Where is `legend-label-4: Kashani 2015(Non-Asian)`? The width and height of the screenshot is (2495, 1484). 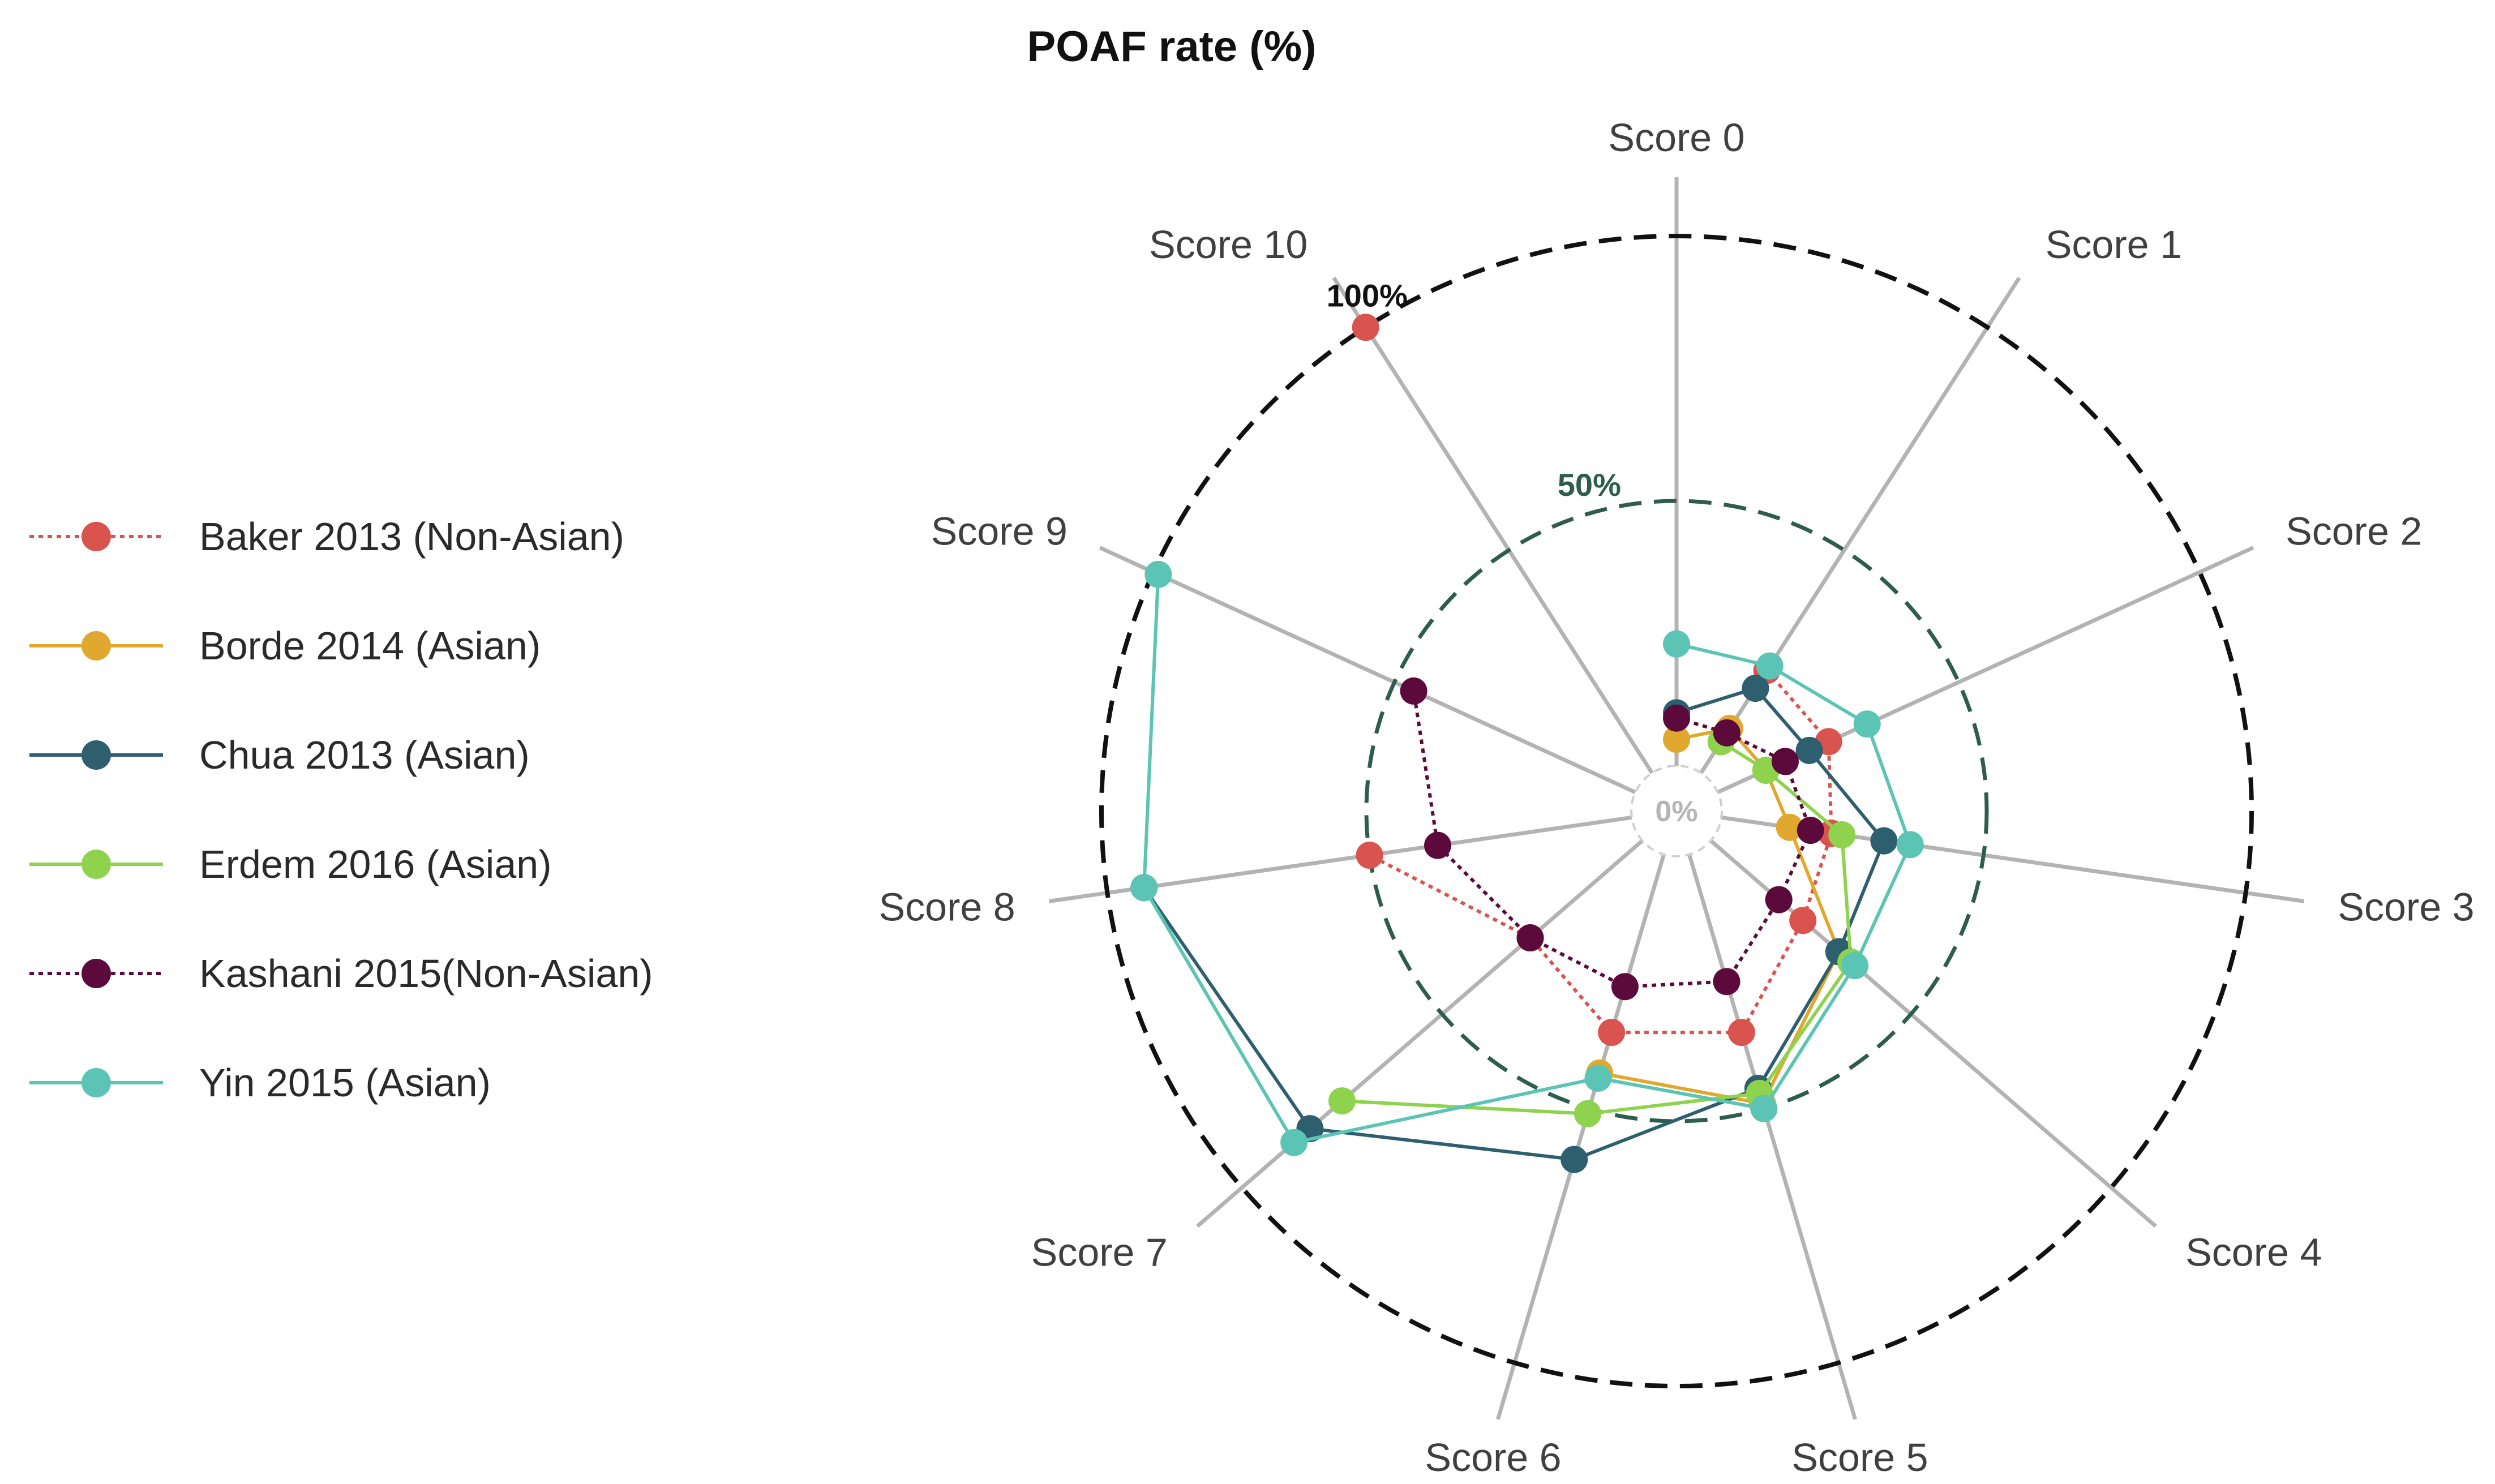 legend-label-4: Kashani 2015(Non-Asian) is located at coordinates (426, 973).